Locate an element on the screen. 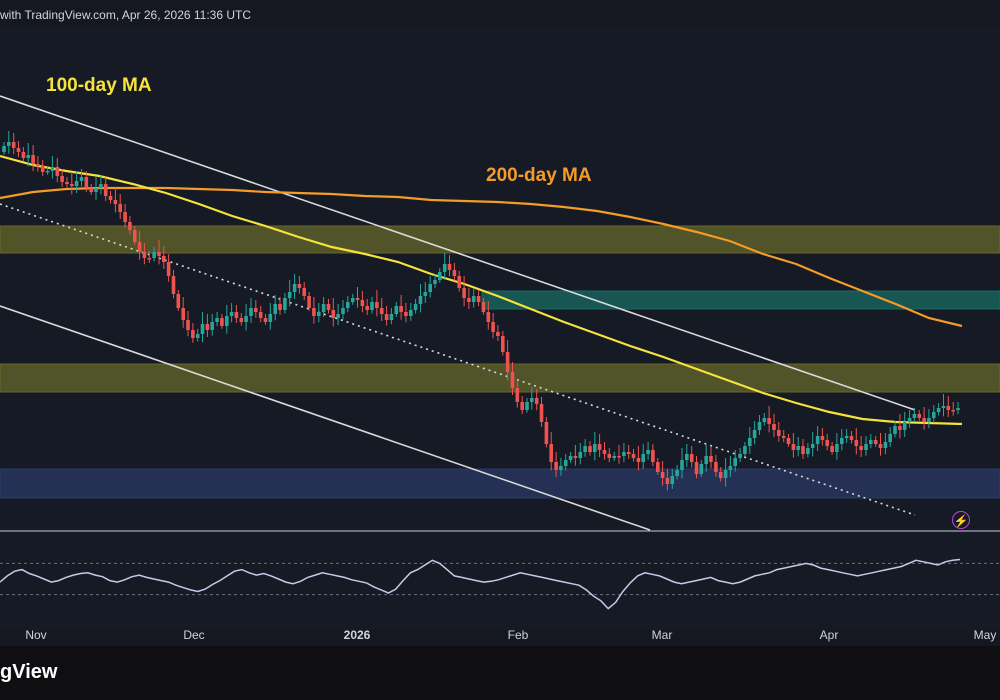 This screenshot has height=700, width=1000. upper-resistance-zone is located at coordinates (500, 239).